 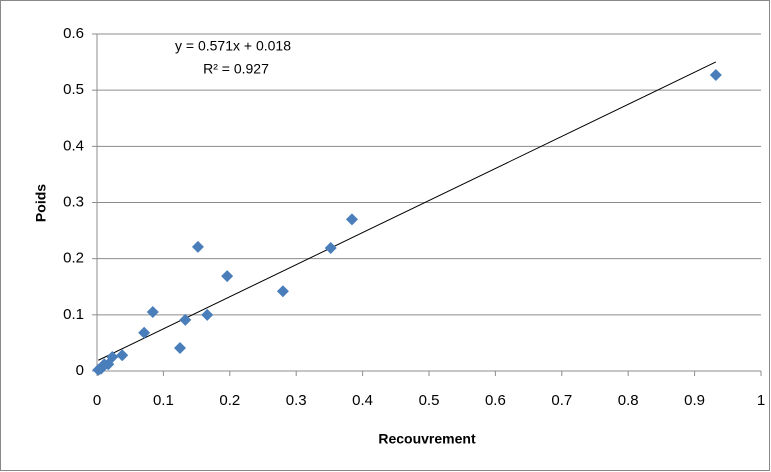 What do you see at coordinates (73, 201) in the screenshot?
I see `y-tick-label: 0.3` at bounding box center [73, 201].